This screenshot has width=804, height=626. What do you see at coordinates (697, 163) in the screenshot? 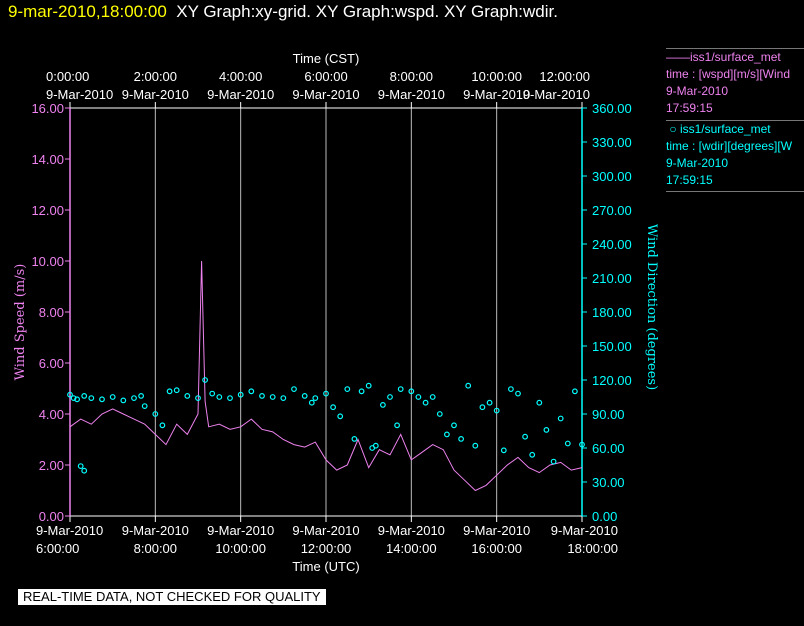
I see `legend-wdir-date: 9-Mar-2010` at bounding box center [697, 163].